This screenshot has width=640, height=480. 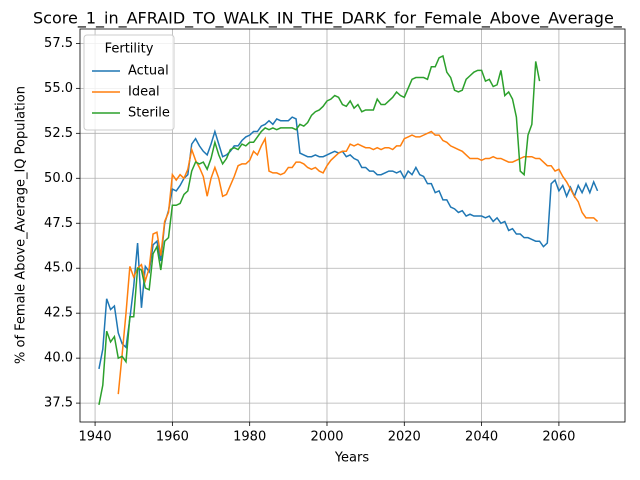 I want to click on x-tick-label: 1940, so click(x=95, y=437).